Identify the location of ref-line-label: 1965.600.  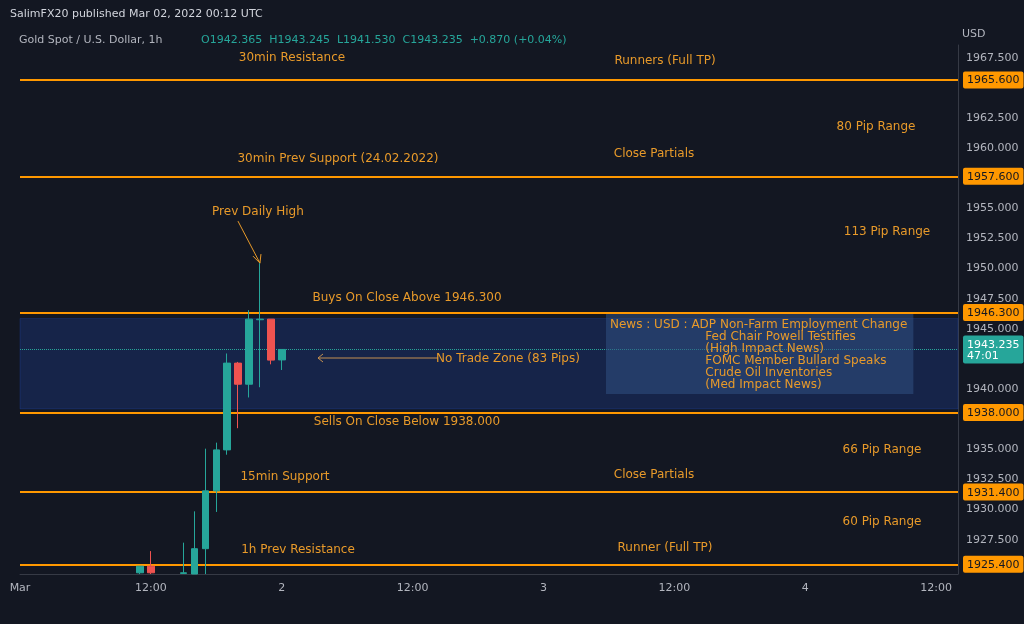
(993, 80).